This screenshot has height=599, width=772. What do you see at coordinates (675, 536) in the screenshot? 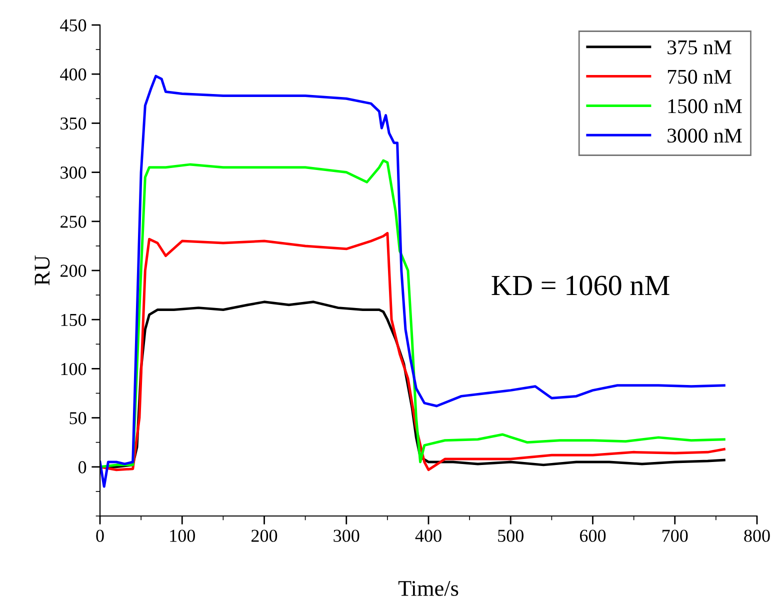
I see `x-tick-label: 700` at bounding box center [675, 536].